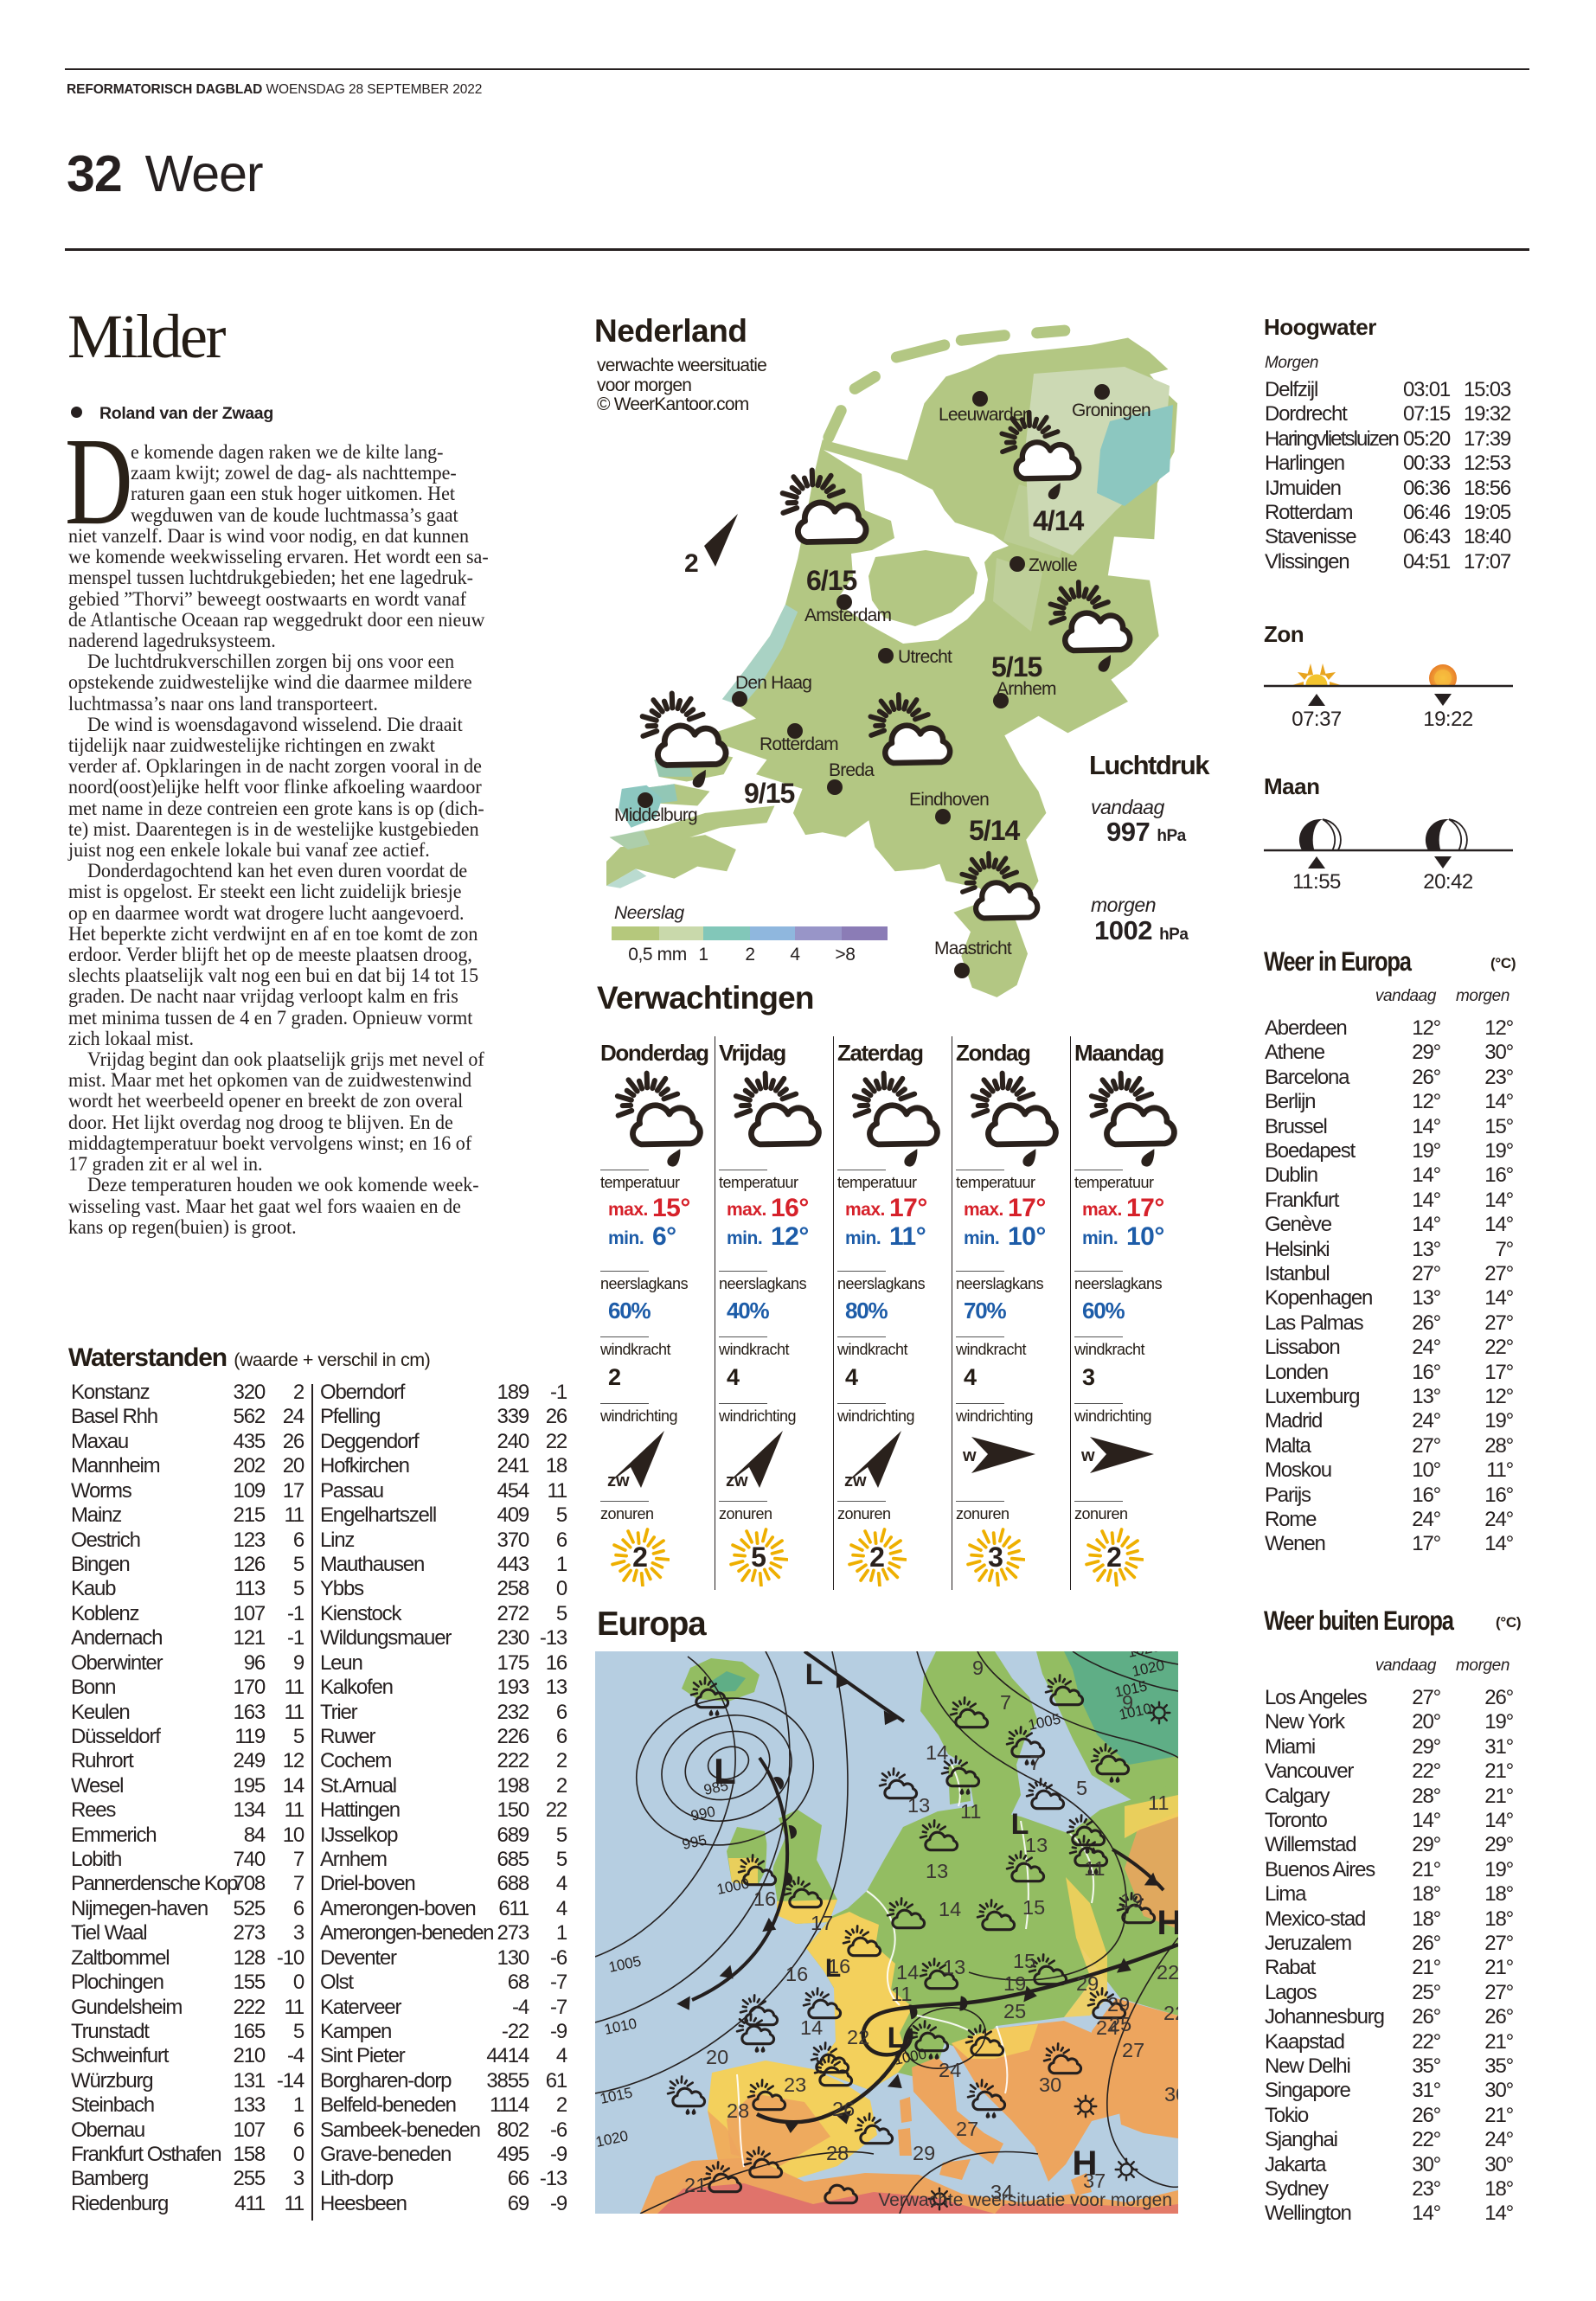  Describe the element at coordinates (773, 683) in the screenshot. I see `svg-text: Den Haag` at that location.